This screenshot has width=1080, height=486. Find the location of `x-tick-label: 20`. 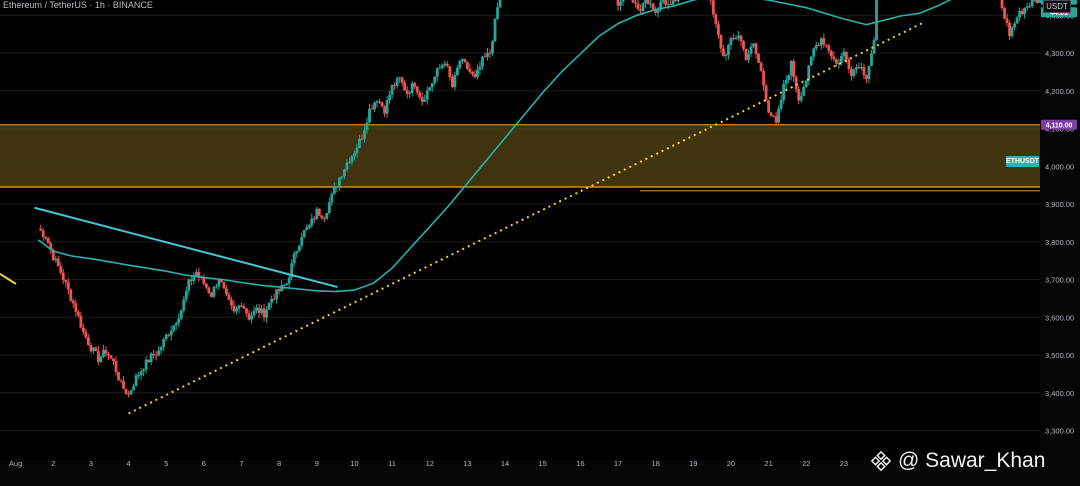

x-tick-label: 20 is located at coordinates (731, 463).